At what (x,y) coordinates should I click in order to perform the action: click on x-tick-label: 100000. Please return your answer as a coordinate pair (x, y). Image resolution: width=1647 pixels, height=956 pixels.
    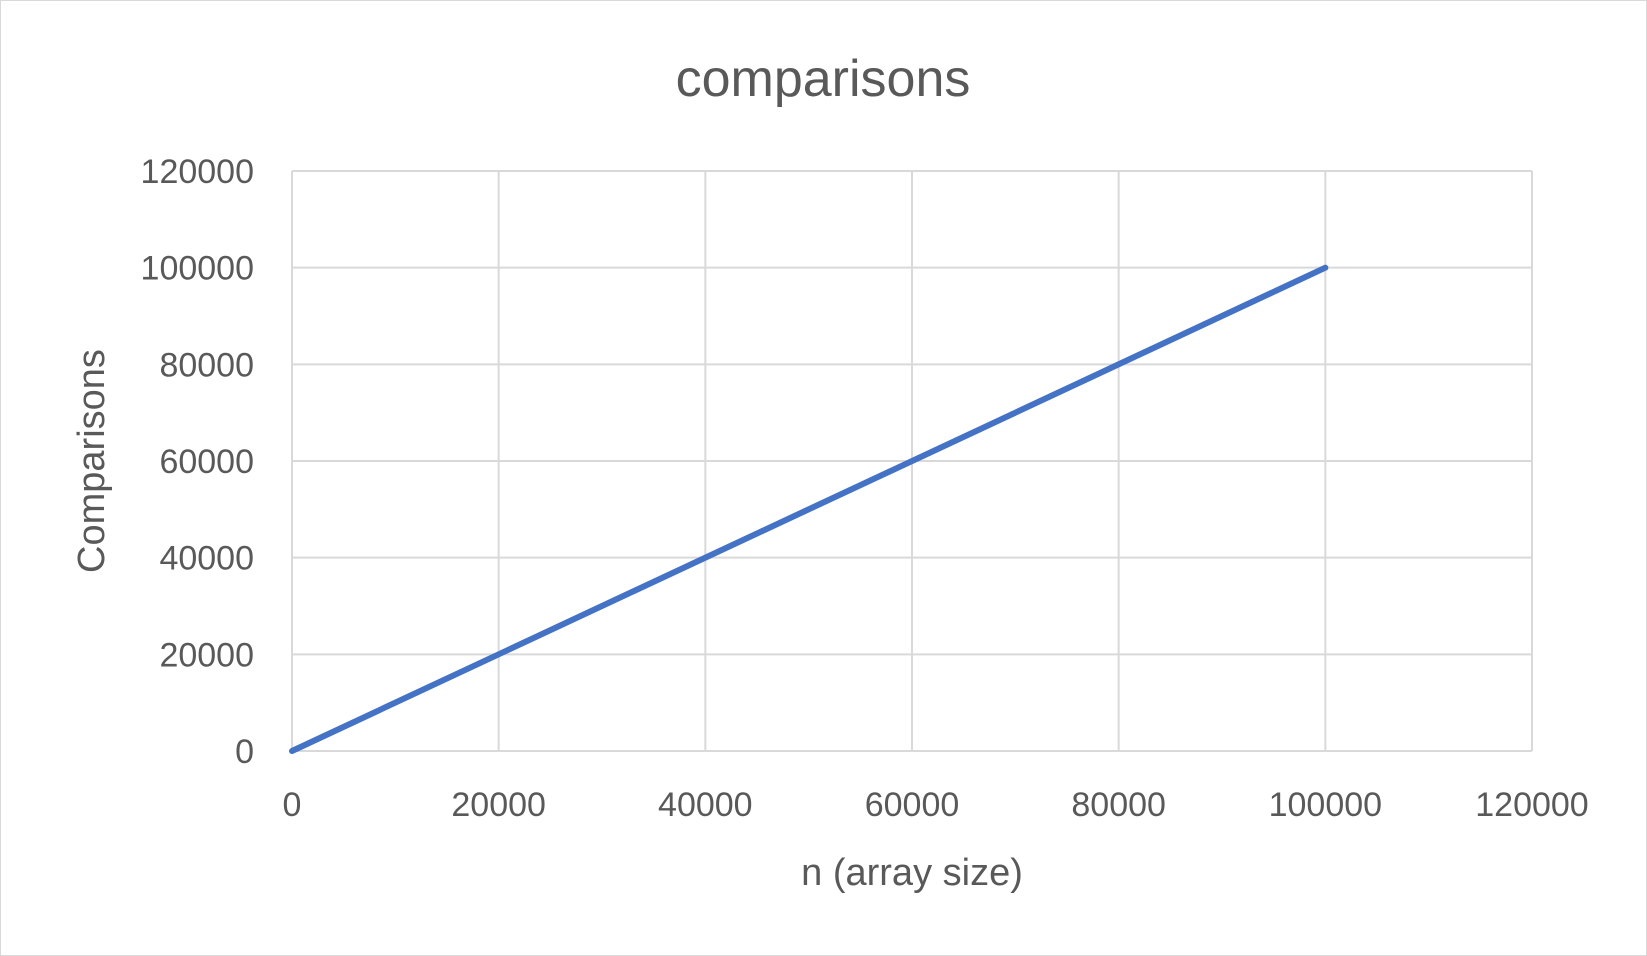
    Looking at the image, I should click on (1325, 805).